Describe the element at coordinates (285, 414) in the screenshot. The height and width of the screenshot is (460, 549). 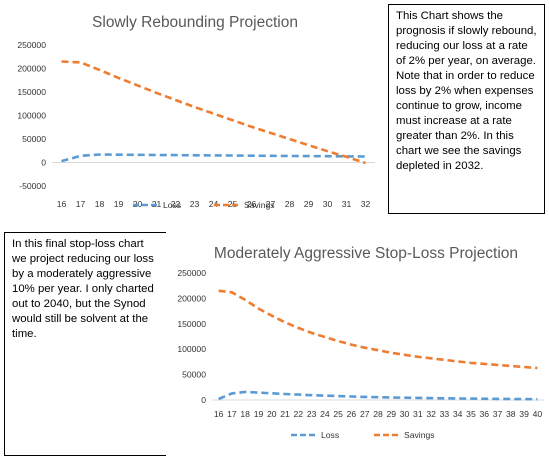
I see `x-tick-label: 21` at that location.